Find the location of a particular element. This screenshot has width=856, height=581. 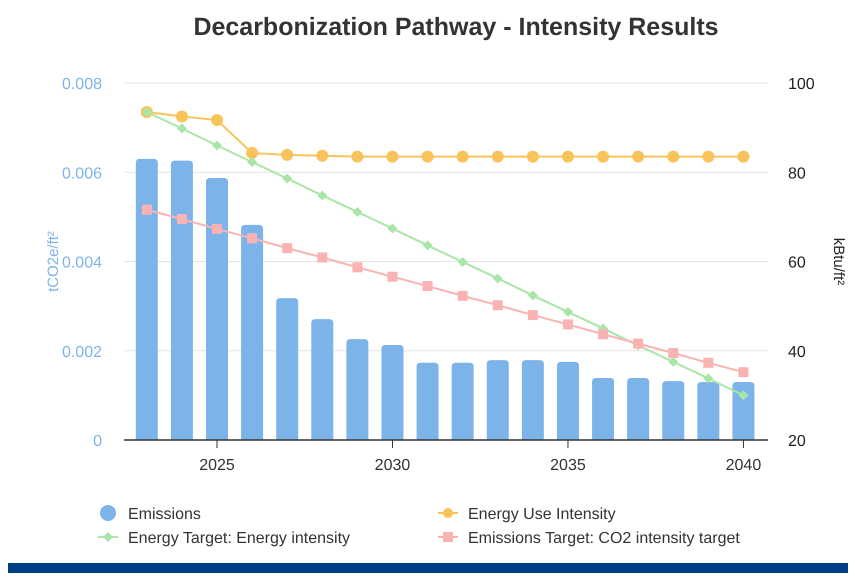

y2-tick-label: 60 is located at coordinates (797, 263).